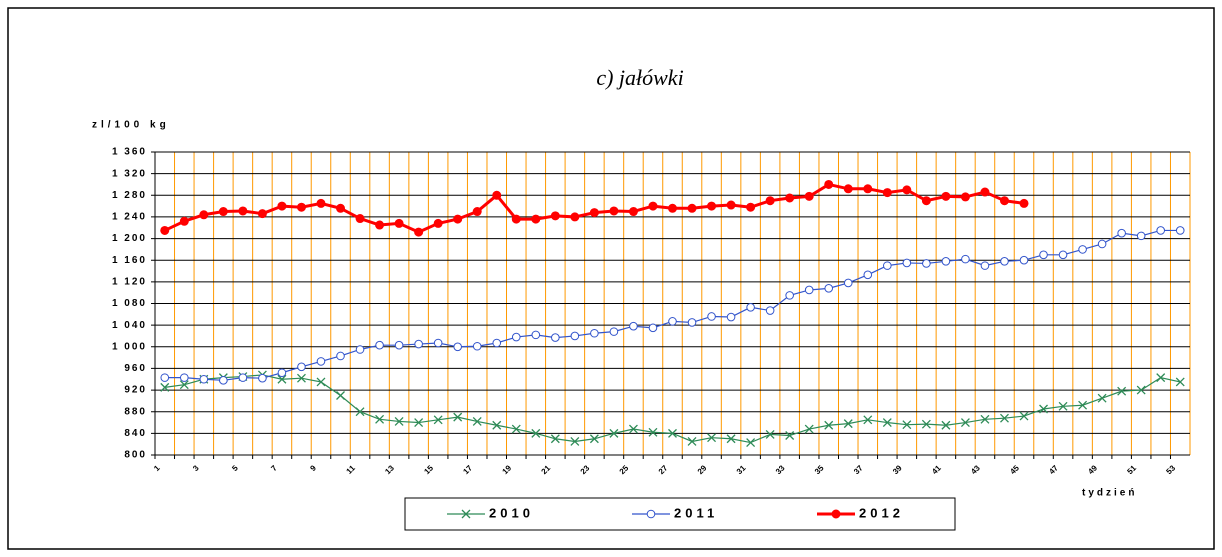 Image resolution: width=1222 pixels, height=557 pixels. Describe the element at coordinates (639, 77) in the screenshot. I see `chart-title: c) jałówki` at that location.